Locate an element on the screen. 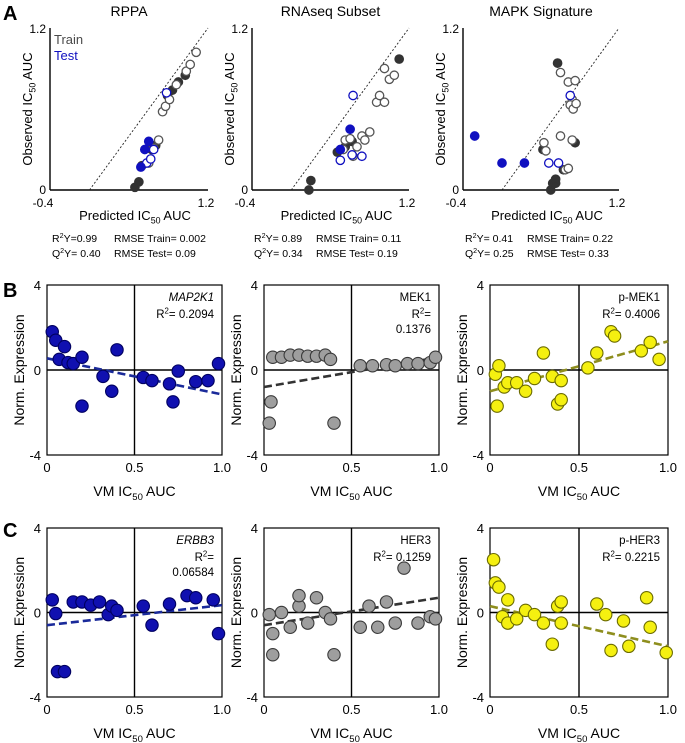 The width and height of the screenshot is (685, 743). gene-label: p-HER3 is located at coordinates (639, 541).